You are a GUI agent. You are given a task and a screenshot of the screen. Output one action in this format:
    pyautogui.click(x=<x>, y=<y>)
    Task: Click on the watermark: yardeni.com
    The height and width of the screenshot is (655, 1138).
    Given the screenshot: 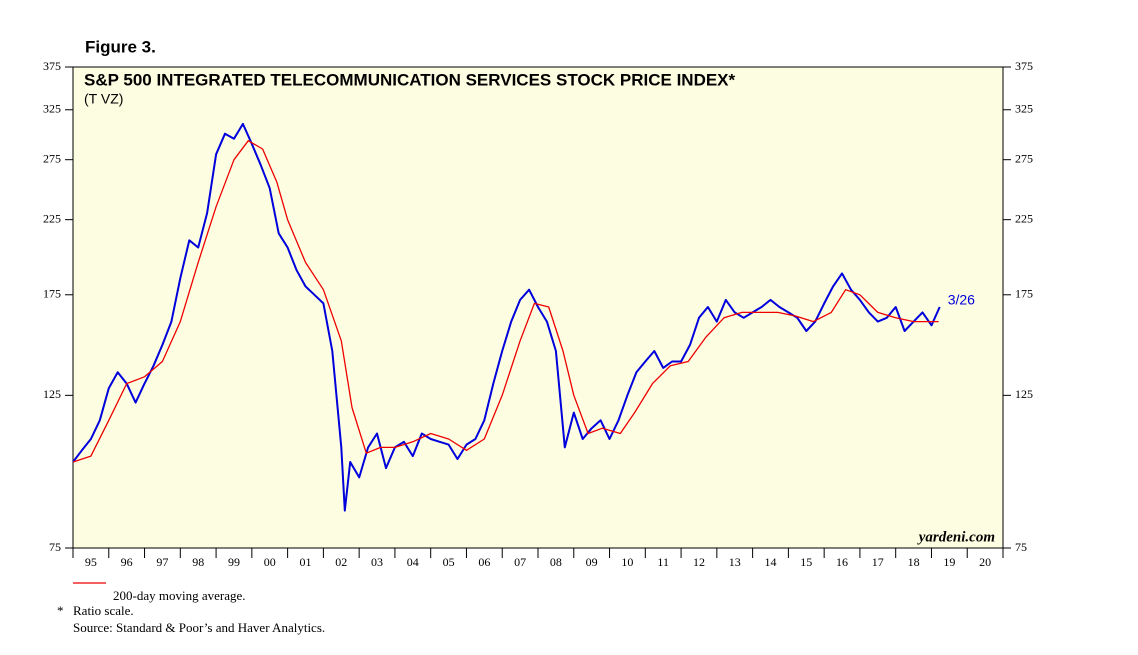 What is the action you would take?
    pyautogui.click(x=956, y=537)
    